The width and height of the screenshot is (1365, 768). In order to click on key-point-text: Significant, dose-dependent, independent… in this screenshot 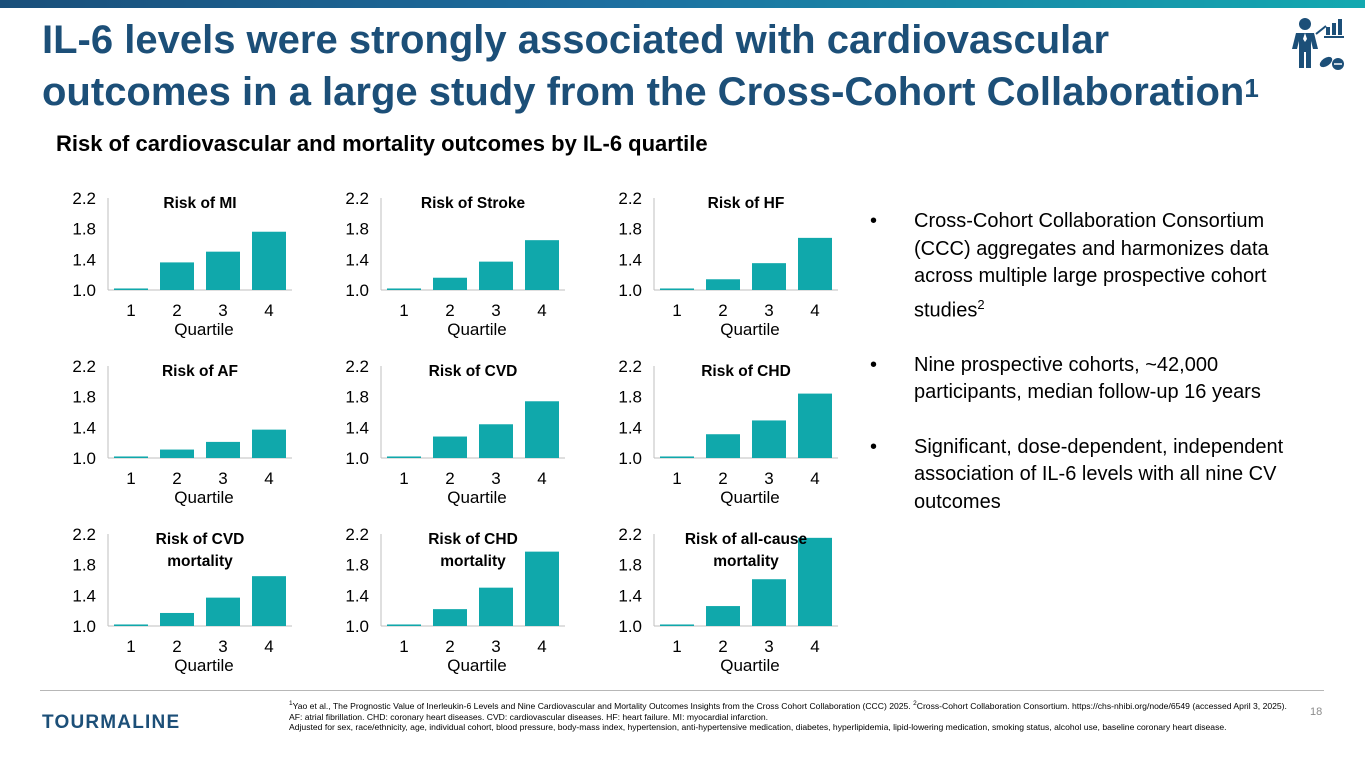, I will do `click(1099, 474)`.